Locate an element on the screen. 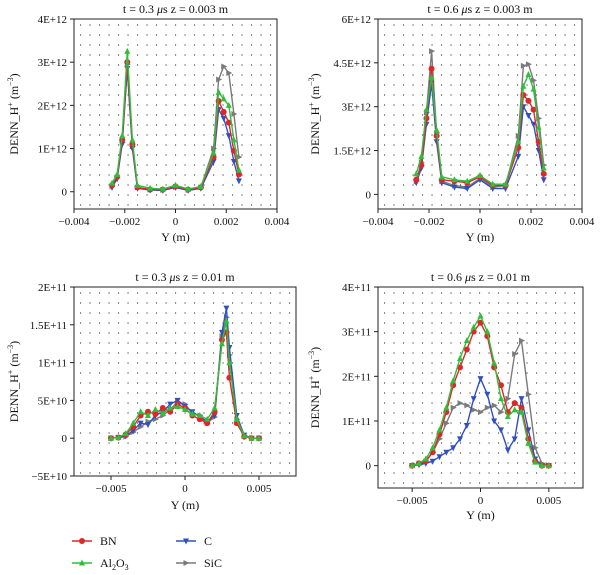 The height and width of the screenshot is (575, 600). y-tick-label: 1.5E+12 is located at coordinates (352, 152).